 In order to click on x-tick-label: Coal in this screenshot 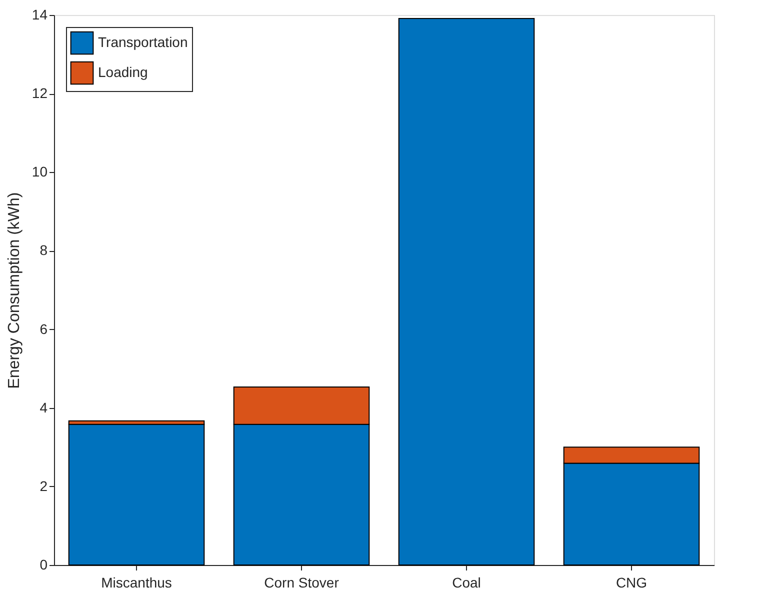, I will do `click(466, 582)`.